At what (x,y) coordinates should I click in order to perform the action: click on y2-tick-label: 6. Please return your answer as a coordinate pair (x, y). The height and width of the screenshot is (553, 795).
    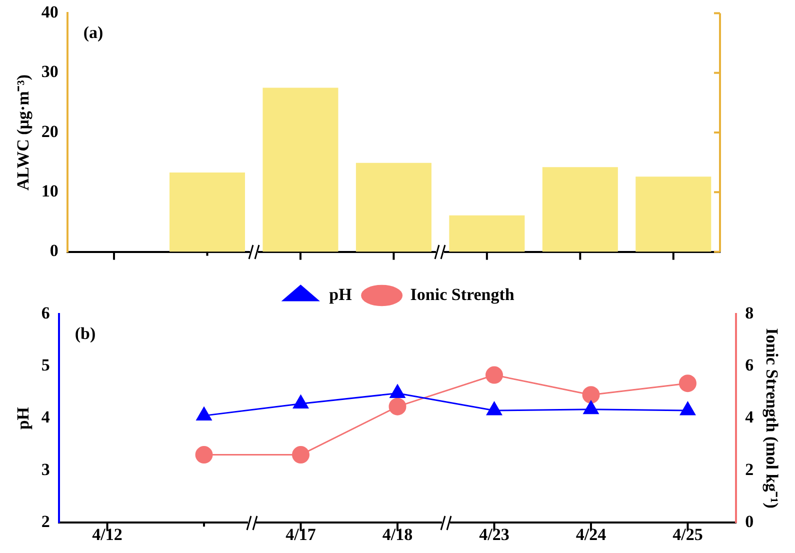
    Looking at the image, I should click on (749, 365).